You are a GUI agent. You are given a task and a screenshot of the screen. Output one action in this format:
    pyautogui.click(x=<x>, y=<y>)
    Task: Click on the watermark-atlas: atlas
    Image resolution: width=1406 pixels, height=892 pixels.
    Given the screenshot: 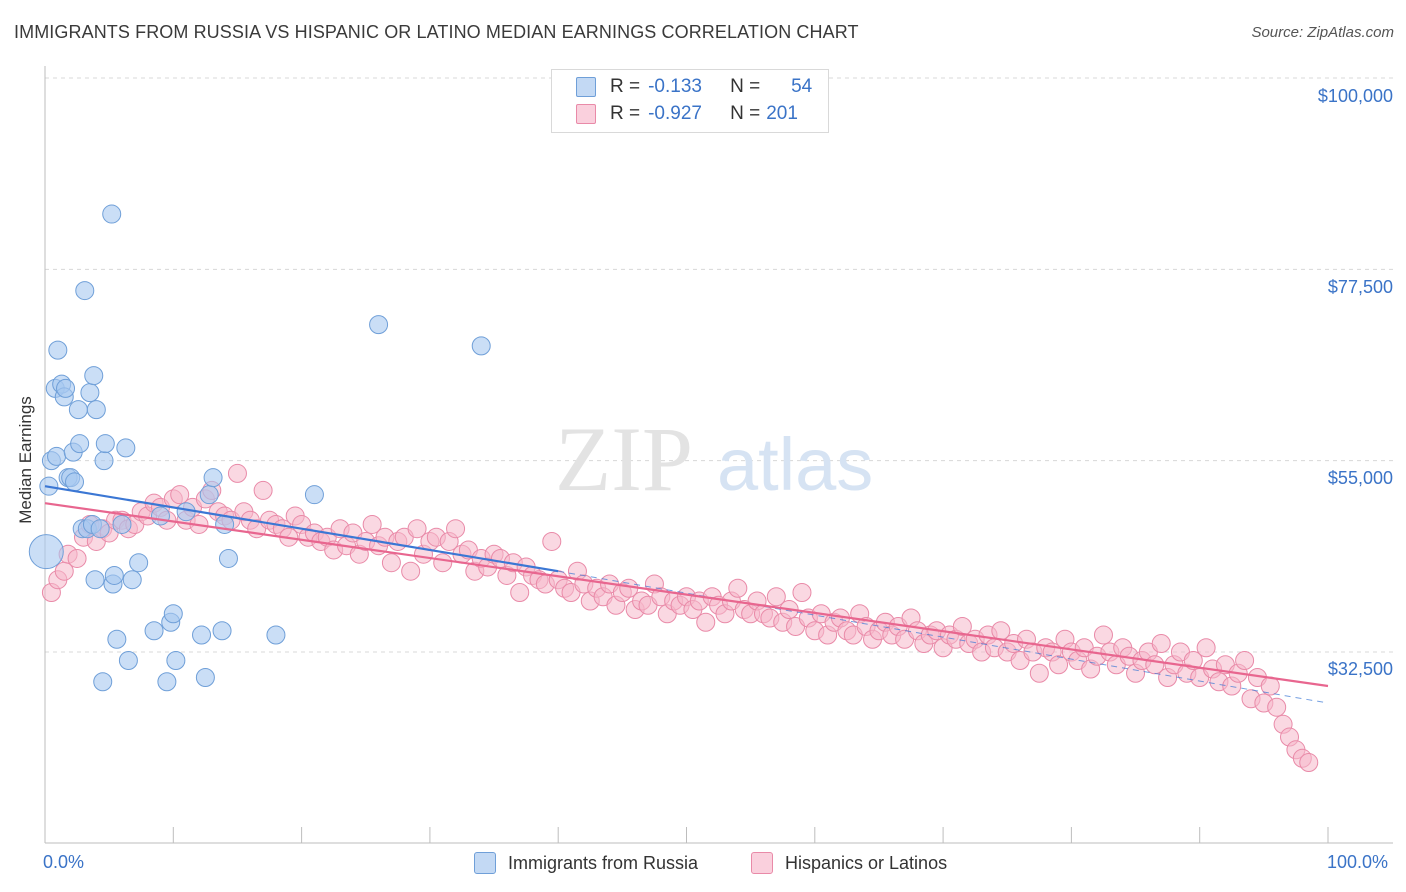 What is the action you would take?
    pyautogui.click(x=795, y=464)
    